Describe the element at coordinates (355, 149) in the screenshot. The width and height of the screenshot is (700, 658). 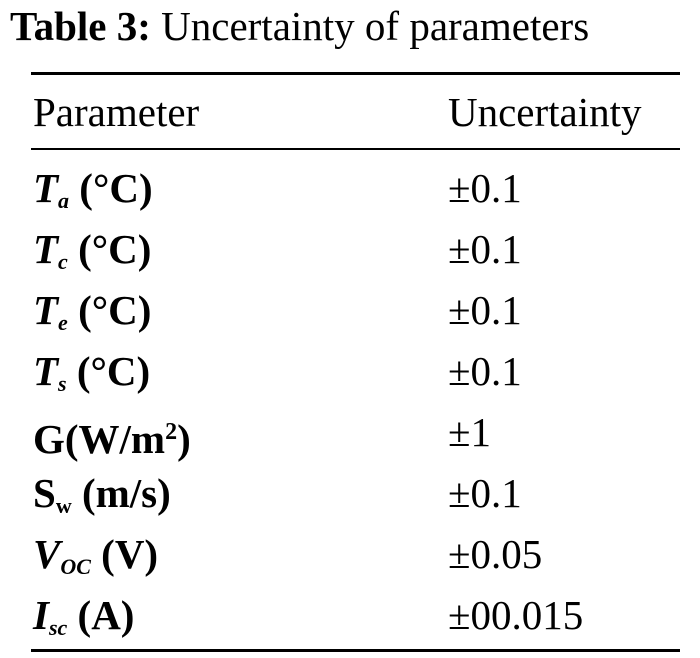
I see `table-header-rule` at that location.